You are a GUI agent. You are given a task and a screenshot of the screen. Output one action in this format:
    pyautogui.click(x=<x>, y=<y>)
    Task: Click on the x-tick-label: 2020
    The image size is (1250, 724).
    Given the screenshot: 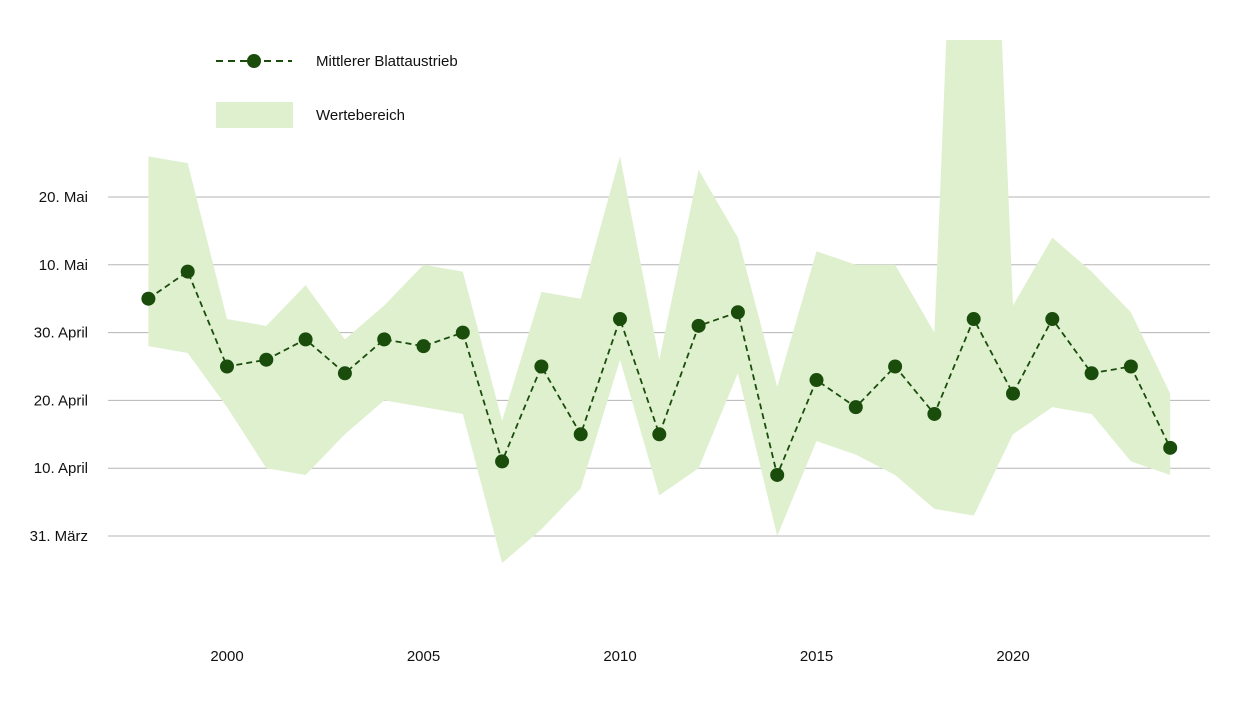 What is the action you would take?
    pyautogui.click(x=1012, y=656)
    